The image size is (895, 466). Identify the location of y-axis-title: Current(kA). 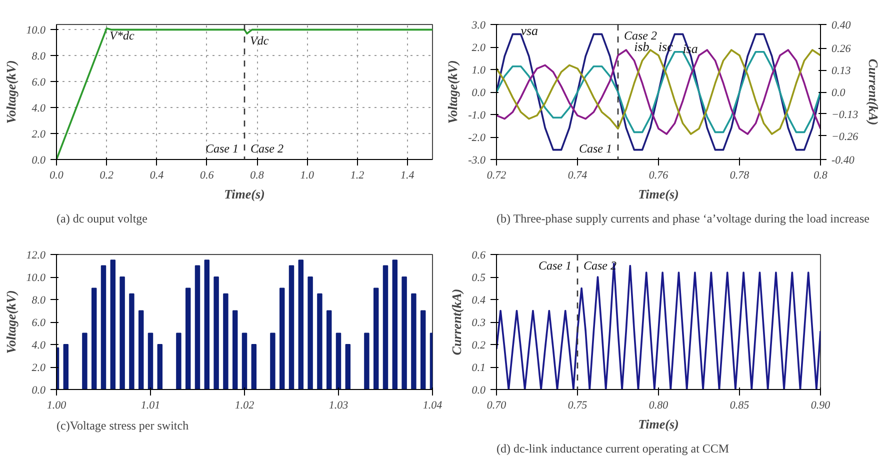
(456, 322).